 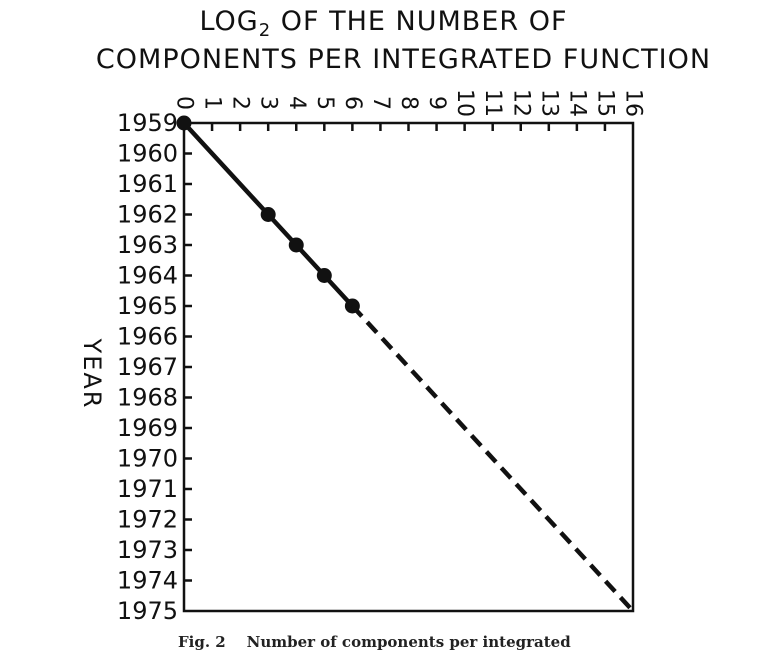 I want to click on chart-title-line-1: LOG2 OF THE NUMBER OF, so click(x=382, y=23).